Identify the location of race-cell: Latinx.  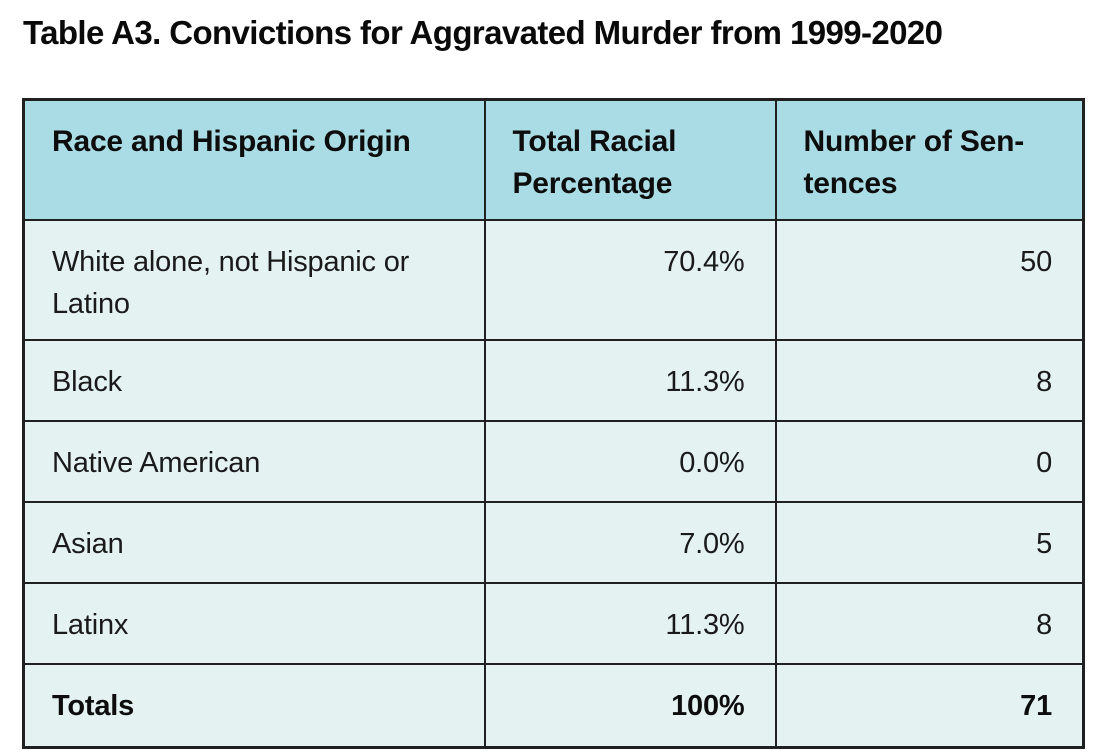
(254, 623).